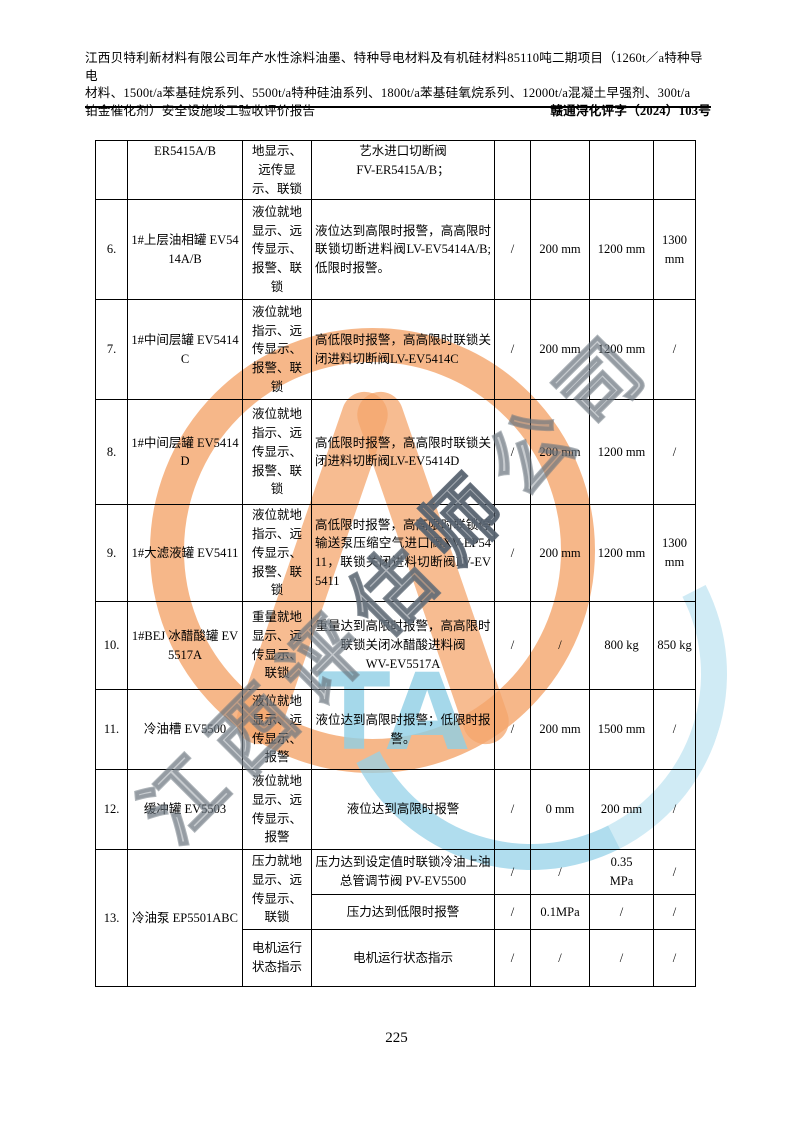  What do you see at coordinates (403, 170) in the screenshot?
I see `cell-description: 艺水进口切断阀 FV-ER5415A/B；` at bounding box center [403, 170].